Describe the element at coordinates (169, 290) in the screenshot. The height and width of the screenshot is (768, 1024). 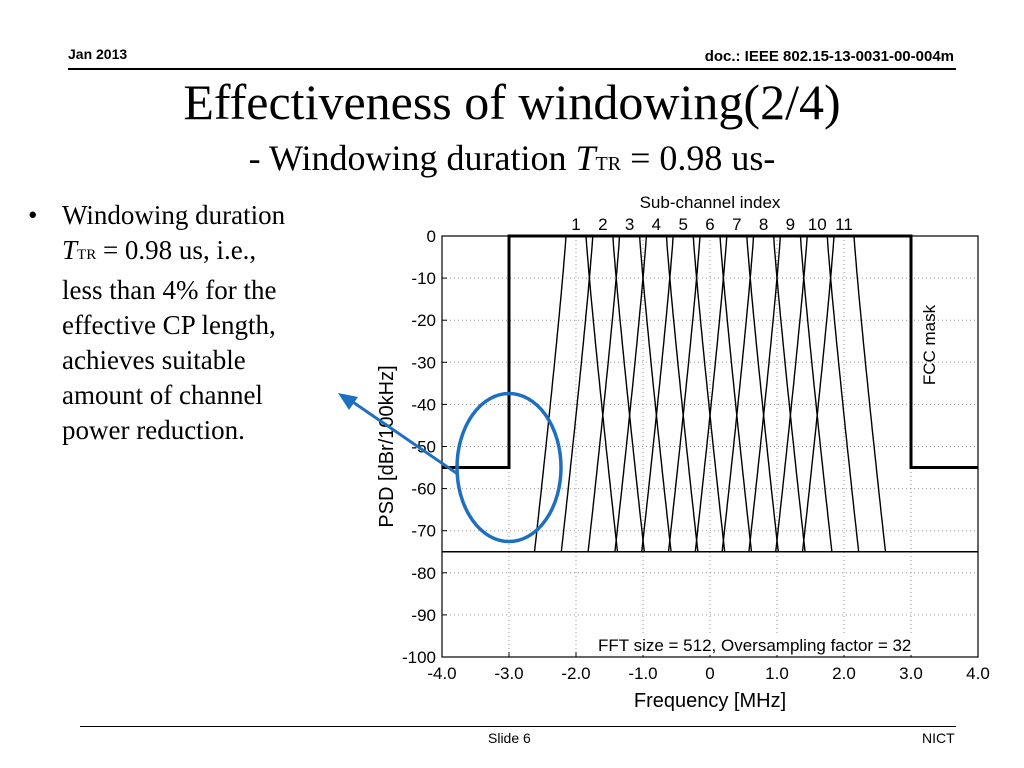
I see `bullet-line-3: less than 4% for the` at that location.